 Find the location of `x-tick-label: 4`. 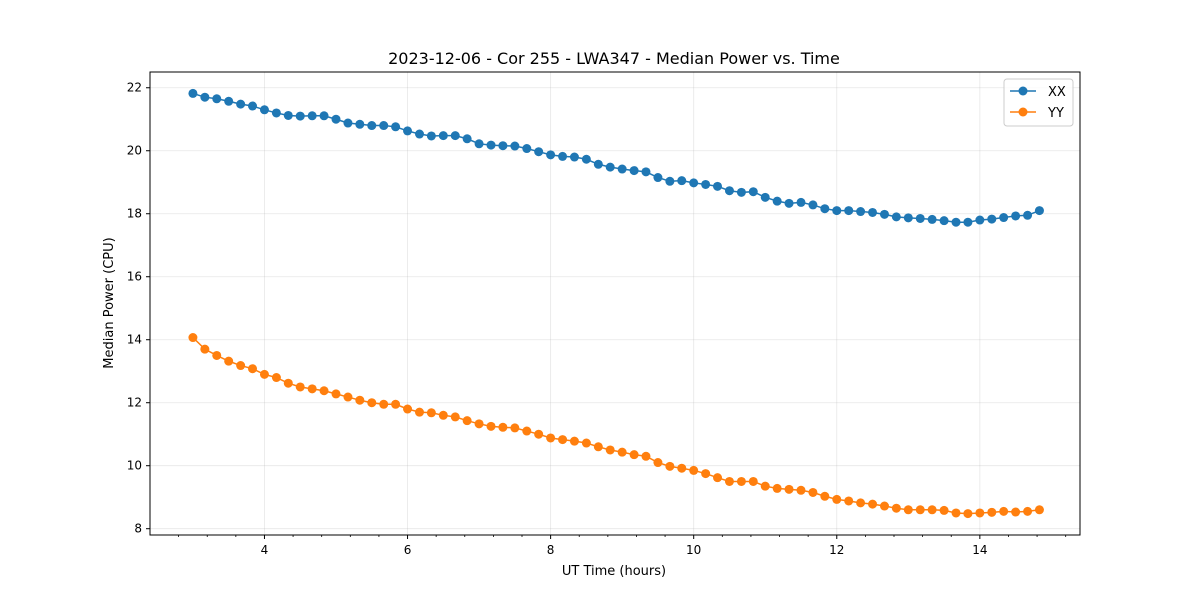

x-tick-label: 4 is located at coordinates (265, 550).